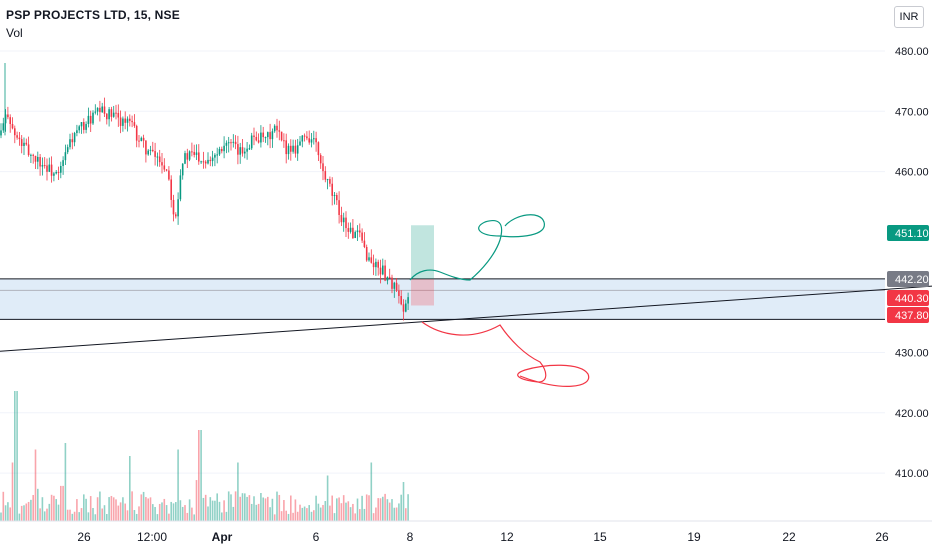 The width and height of the screenshot is (932, 550). What do you see at coordinates (909, 17) in the screenshot?
I see `currency-button: INR` at bounding box center [909, 17].